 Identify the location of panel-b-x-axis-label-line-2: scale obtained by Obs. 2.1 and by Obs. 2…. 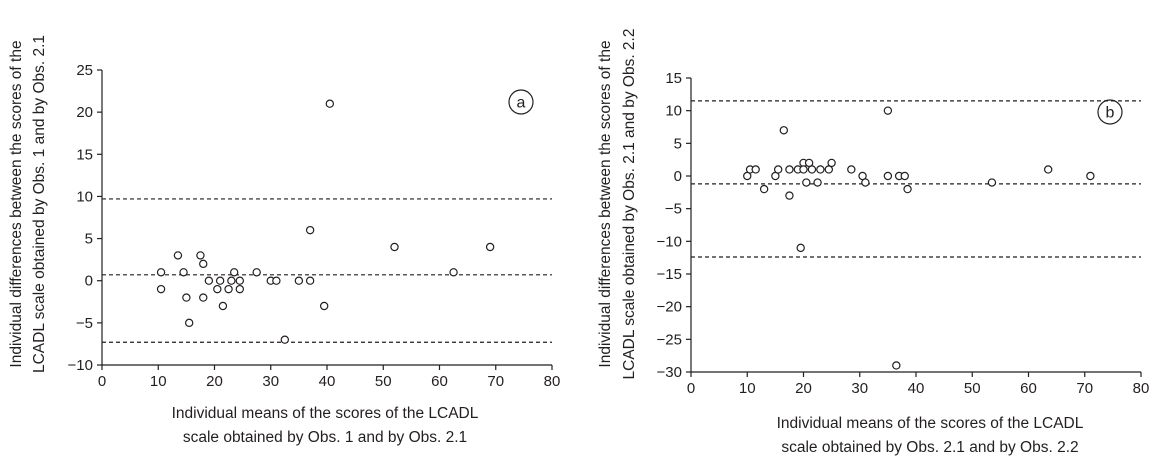
(929, 447).